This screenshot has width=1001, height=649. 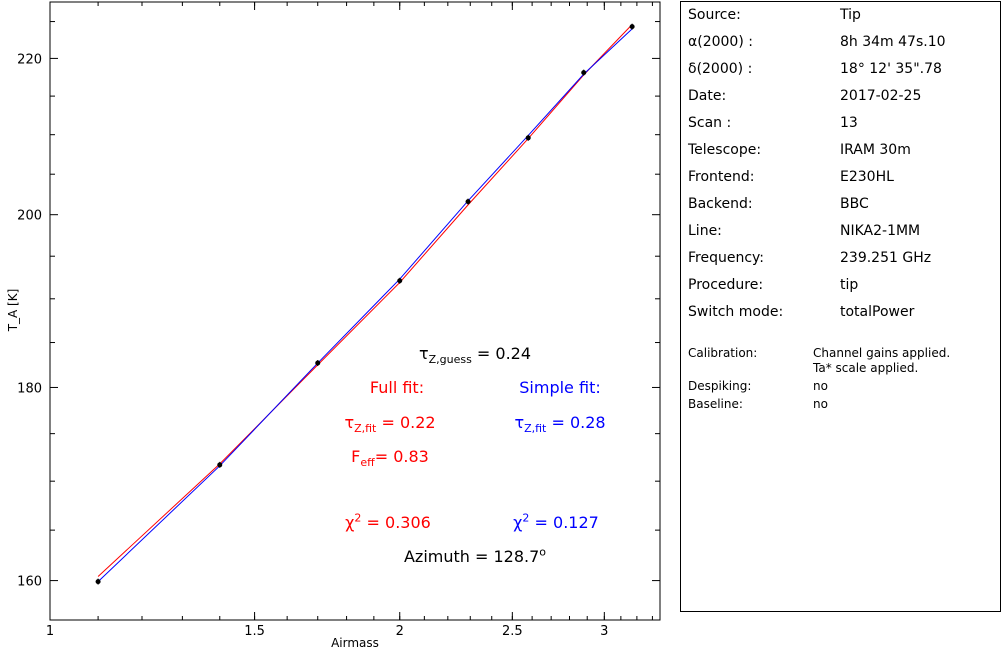 What do you see at coordinates (355, 642) in the screenshot?
I see `x-axis-label: Airmass` at bounding box center [355, 642].